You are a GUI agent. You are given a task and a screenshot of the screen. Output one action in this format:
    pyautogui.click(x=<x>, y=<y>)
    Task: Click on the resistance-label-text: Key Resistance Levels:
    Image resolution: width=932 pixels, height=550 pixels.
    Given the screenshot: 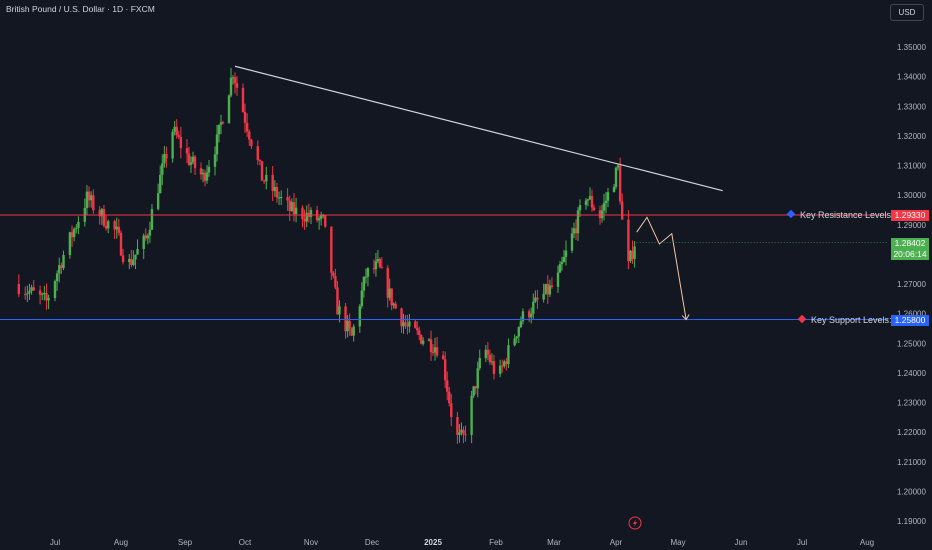 What is the action you would take?
    pyautogui.click(x=847, y=215)
    